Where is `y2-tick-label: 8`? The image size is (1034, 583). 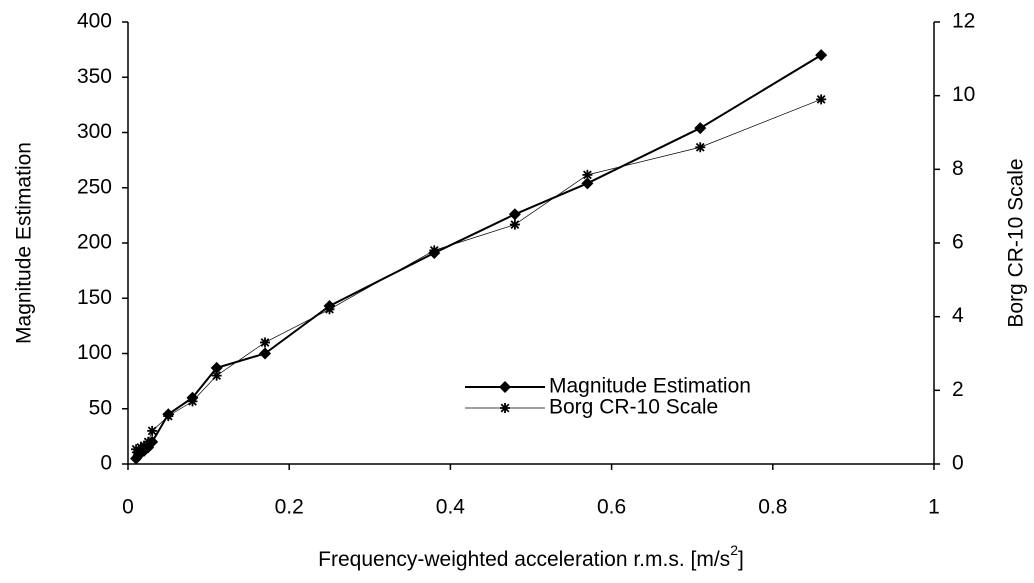 y2-tick-label: 8 is located at coordinates (958, 168).